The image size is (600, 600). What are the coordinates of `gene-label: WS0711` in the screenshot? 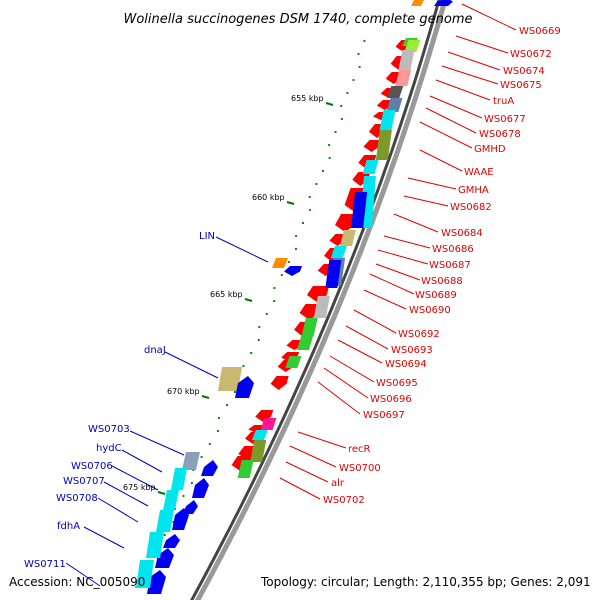 It's located at (45, 564).